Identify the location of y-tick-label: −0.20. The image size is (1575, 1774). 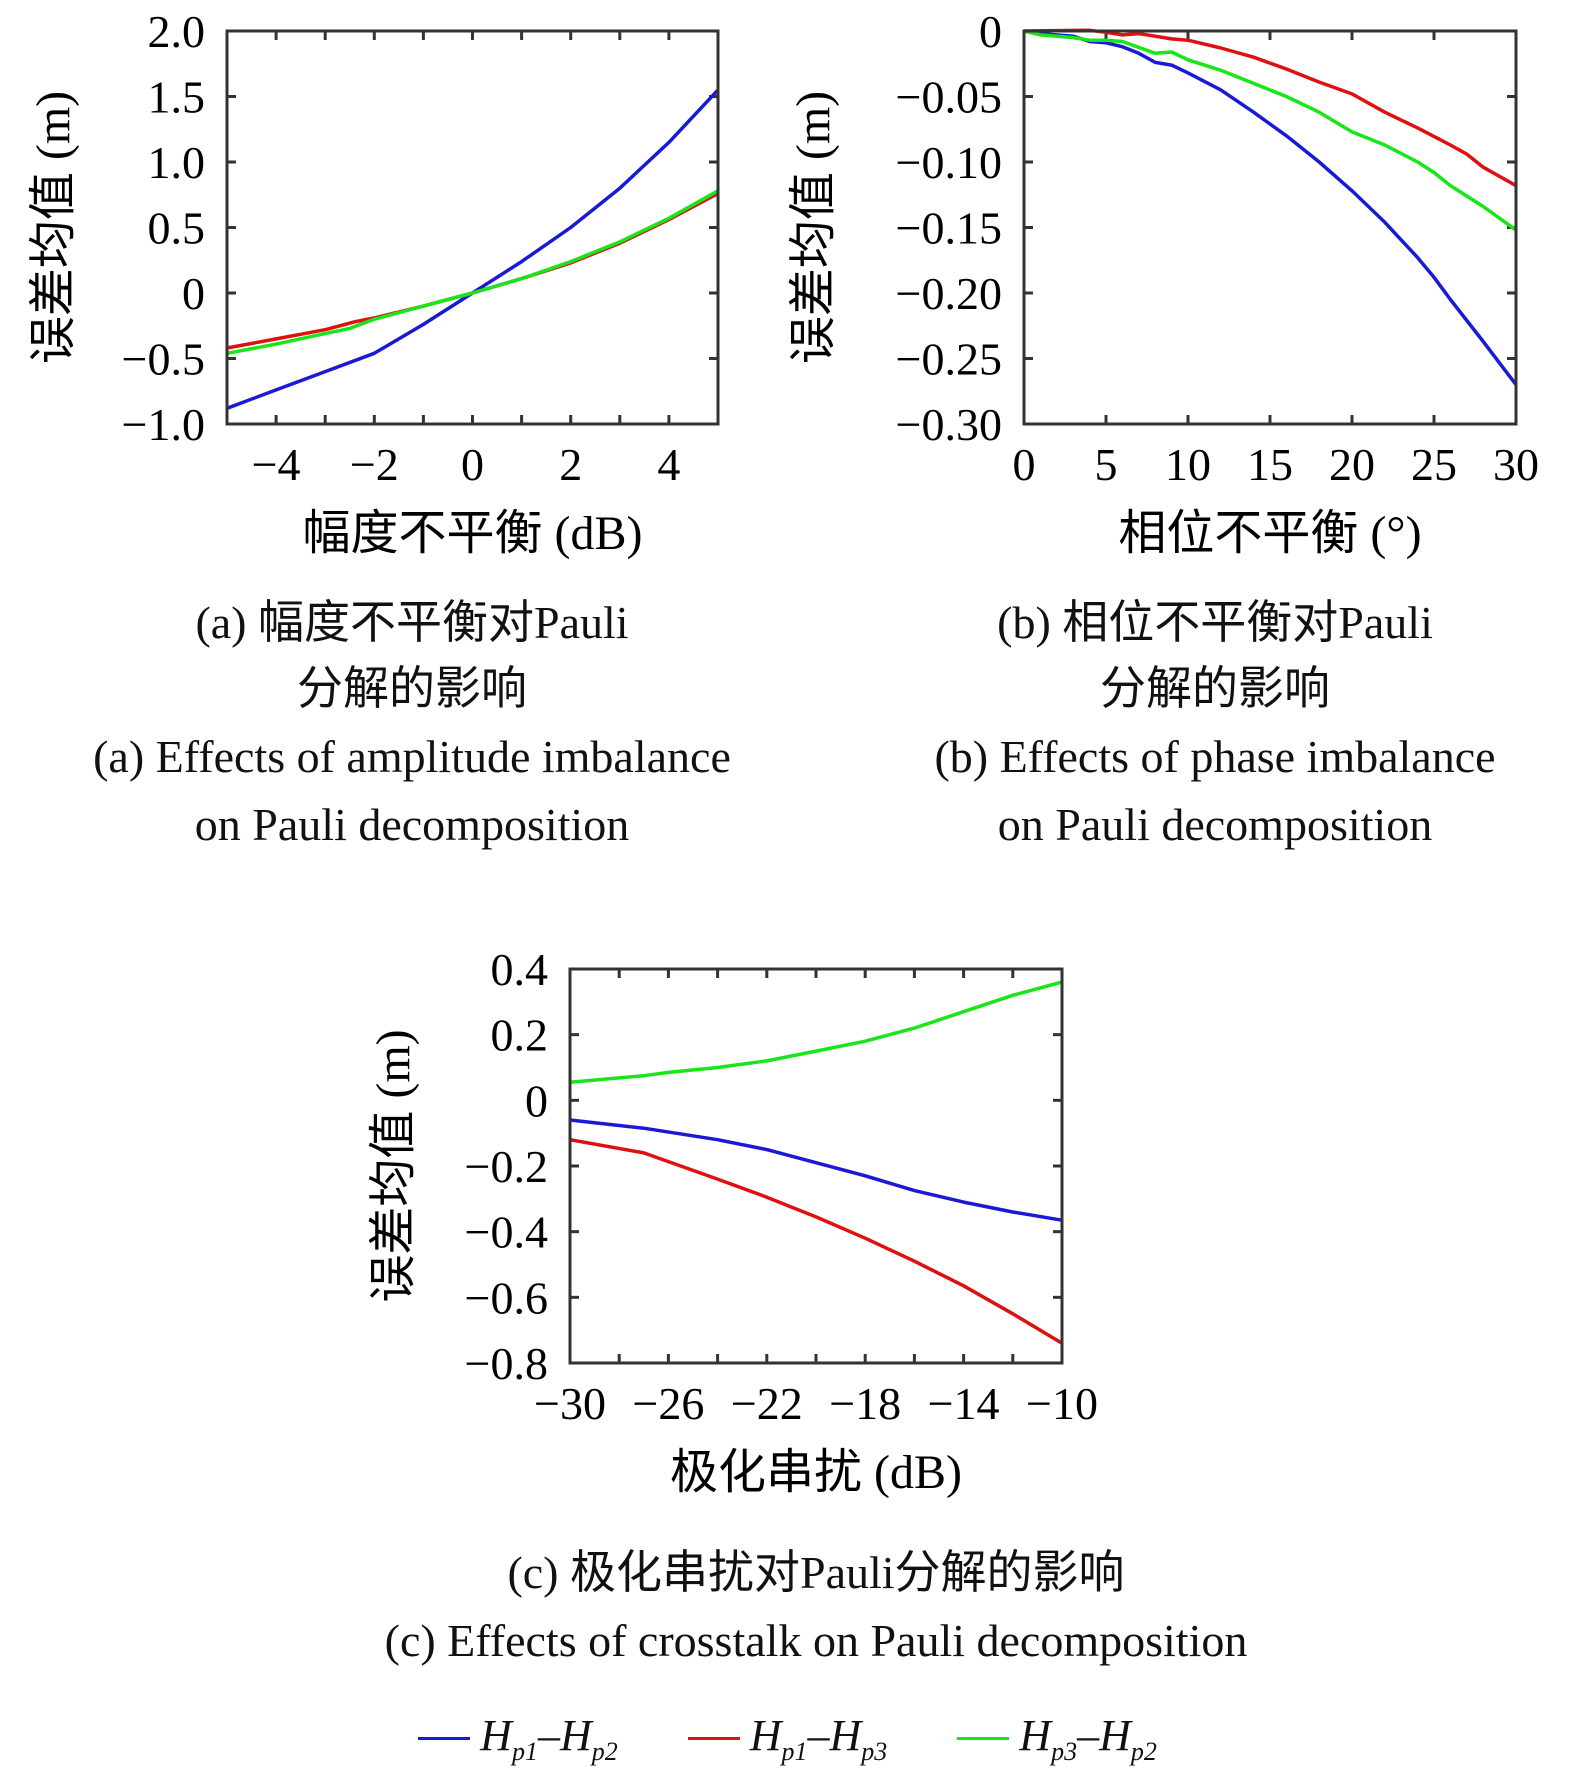
(949, 293).